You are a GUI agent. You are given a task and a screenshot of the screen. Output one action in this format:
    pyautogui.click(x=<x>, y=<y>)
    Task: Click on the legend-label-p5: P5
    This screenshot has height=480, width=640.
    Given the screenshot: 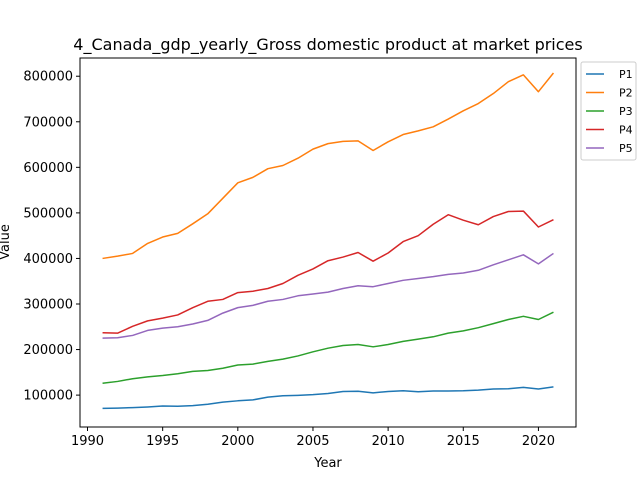 What is the action you would take?
    pyautogui.click(x=626, y=148)
    